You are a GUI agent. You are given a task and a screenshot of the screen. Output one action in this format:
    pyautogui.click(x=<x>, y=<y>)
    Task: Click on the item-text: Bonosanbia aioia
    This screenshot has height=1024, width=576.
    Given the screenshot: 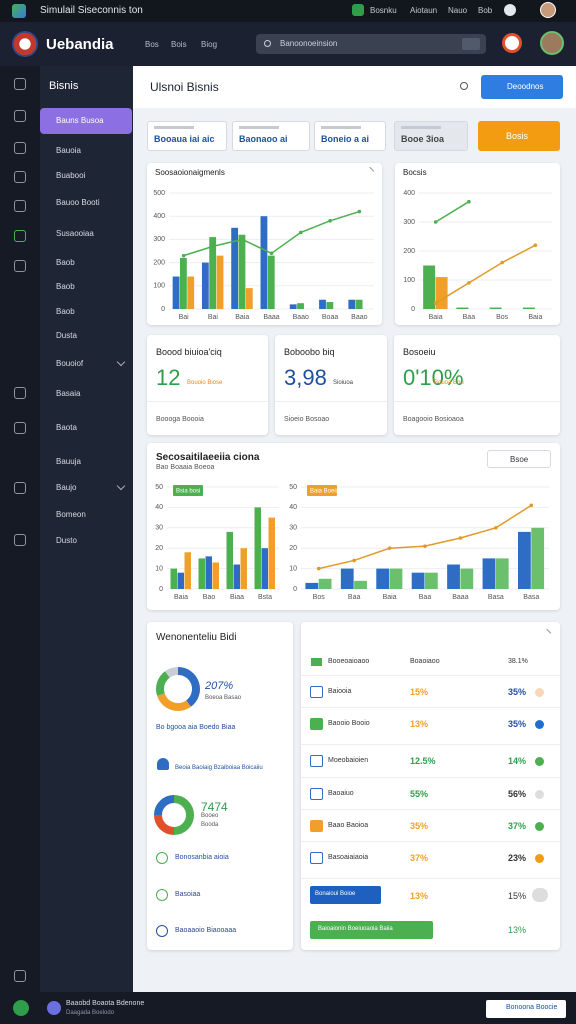 What is the action you would take?
    pyautogui.click(x=202, y=857)
    